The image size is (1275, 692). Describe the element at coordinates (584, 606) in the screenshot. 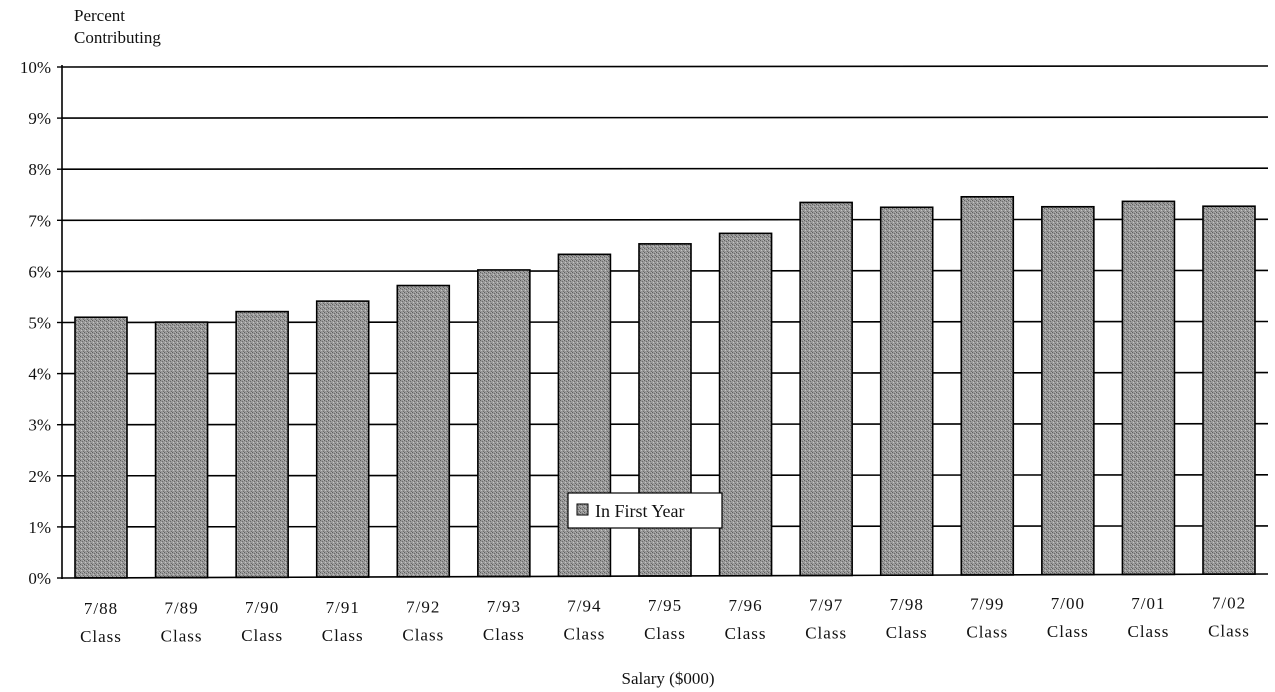

I see `x-tick-label: 7/94` at that location.